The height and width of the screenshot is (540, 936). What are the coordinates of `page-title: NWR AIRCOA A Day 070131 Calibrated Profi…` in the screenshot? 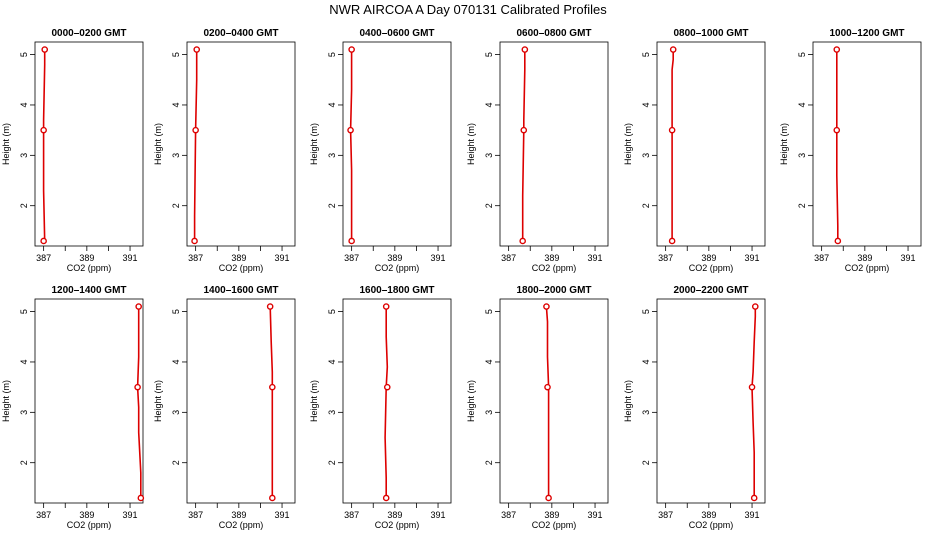 It's located at (468, 9).